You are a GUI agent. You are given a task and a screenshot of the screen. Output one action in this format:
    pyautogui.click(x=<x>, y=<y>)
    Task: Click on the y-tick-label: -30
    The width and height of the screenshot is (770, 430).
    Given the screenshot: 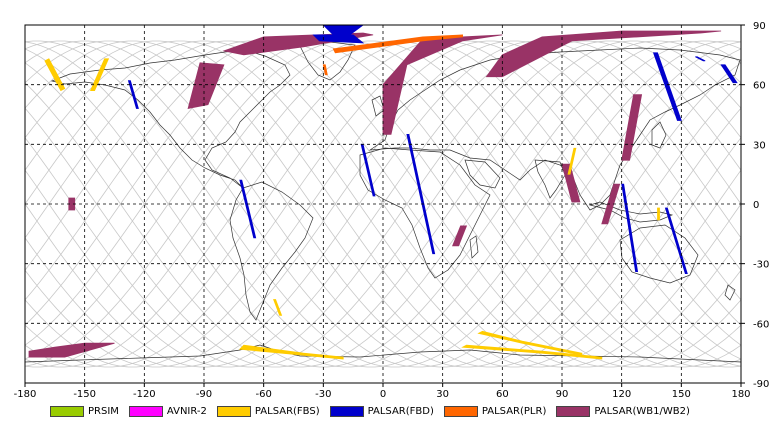 What is the action you would take?
    pyautogui.click(x=761, y=265)
    